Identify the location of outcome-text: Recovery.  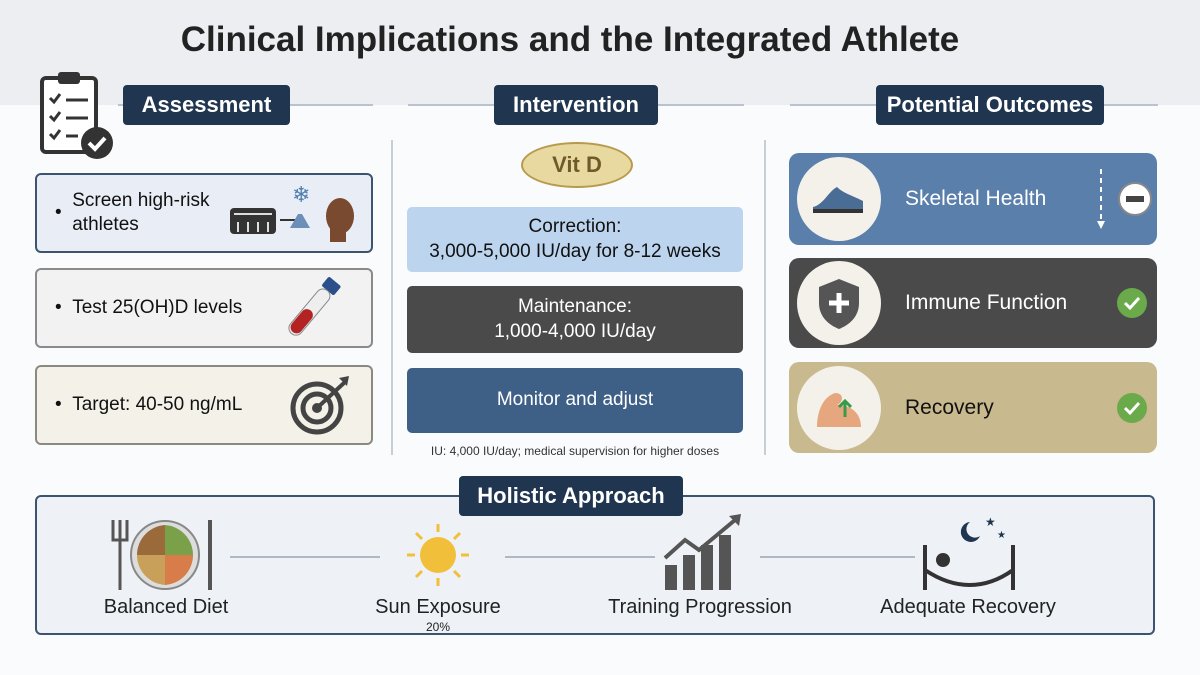
(949, 407).